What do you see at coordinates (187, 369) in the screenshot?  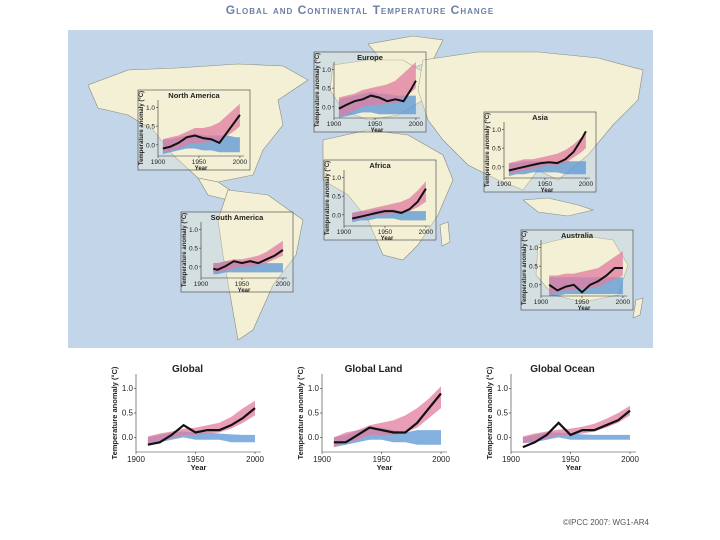 I see `chart-title: Global` at bounding box center [187, 369].